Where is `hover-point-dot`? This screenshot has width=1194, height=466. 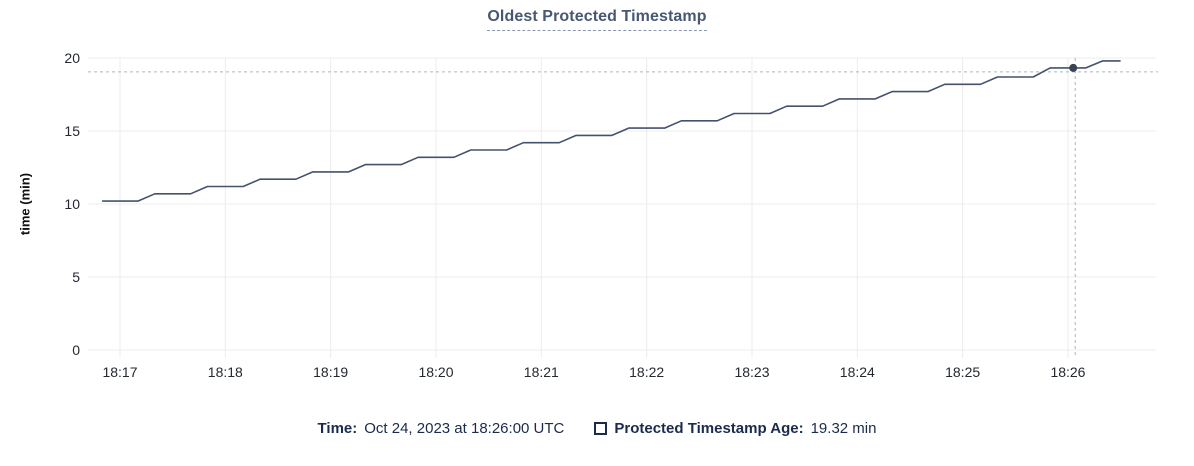
hover-point-dot is located at coordinates (1073, 67).